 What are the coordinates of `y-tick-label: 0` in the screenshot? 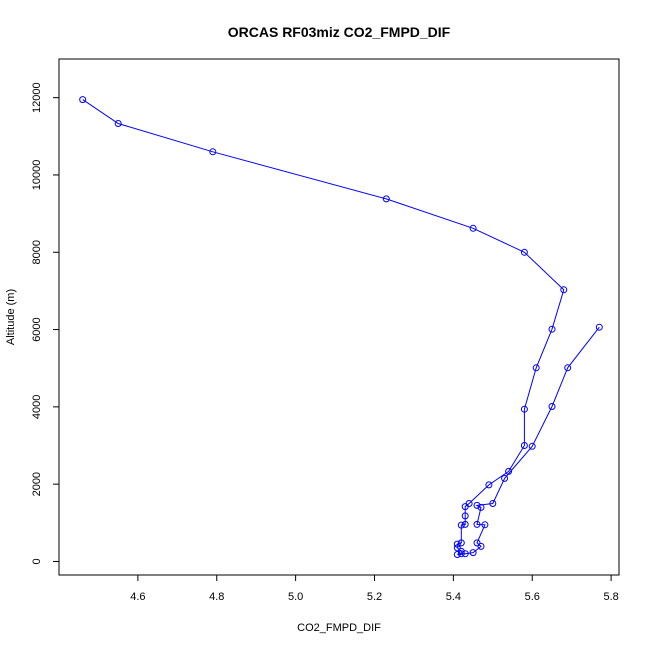 It's located at (37, 561).